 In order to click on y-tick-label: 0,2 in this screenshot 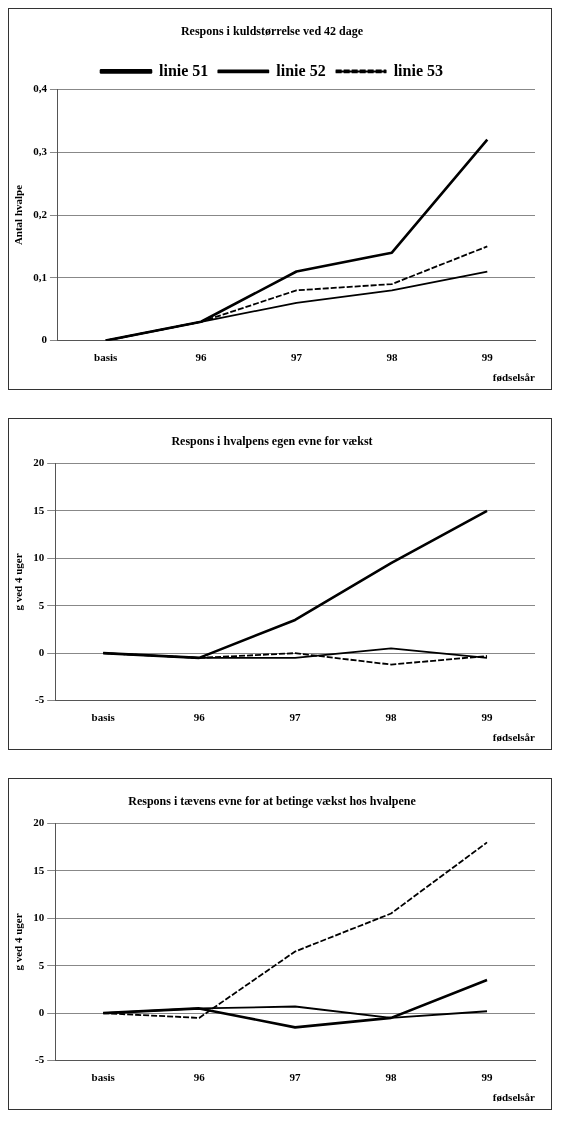, I will do `click(40, 213)`.